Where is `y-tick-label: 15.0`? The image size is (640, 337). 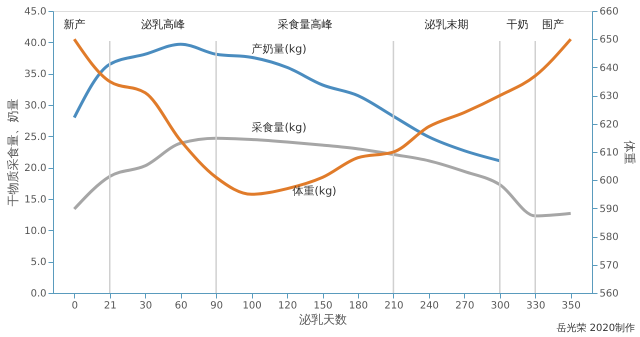
y-tick-label: 15.0 is located at coordinates (35, 200).